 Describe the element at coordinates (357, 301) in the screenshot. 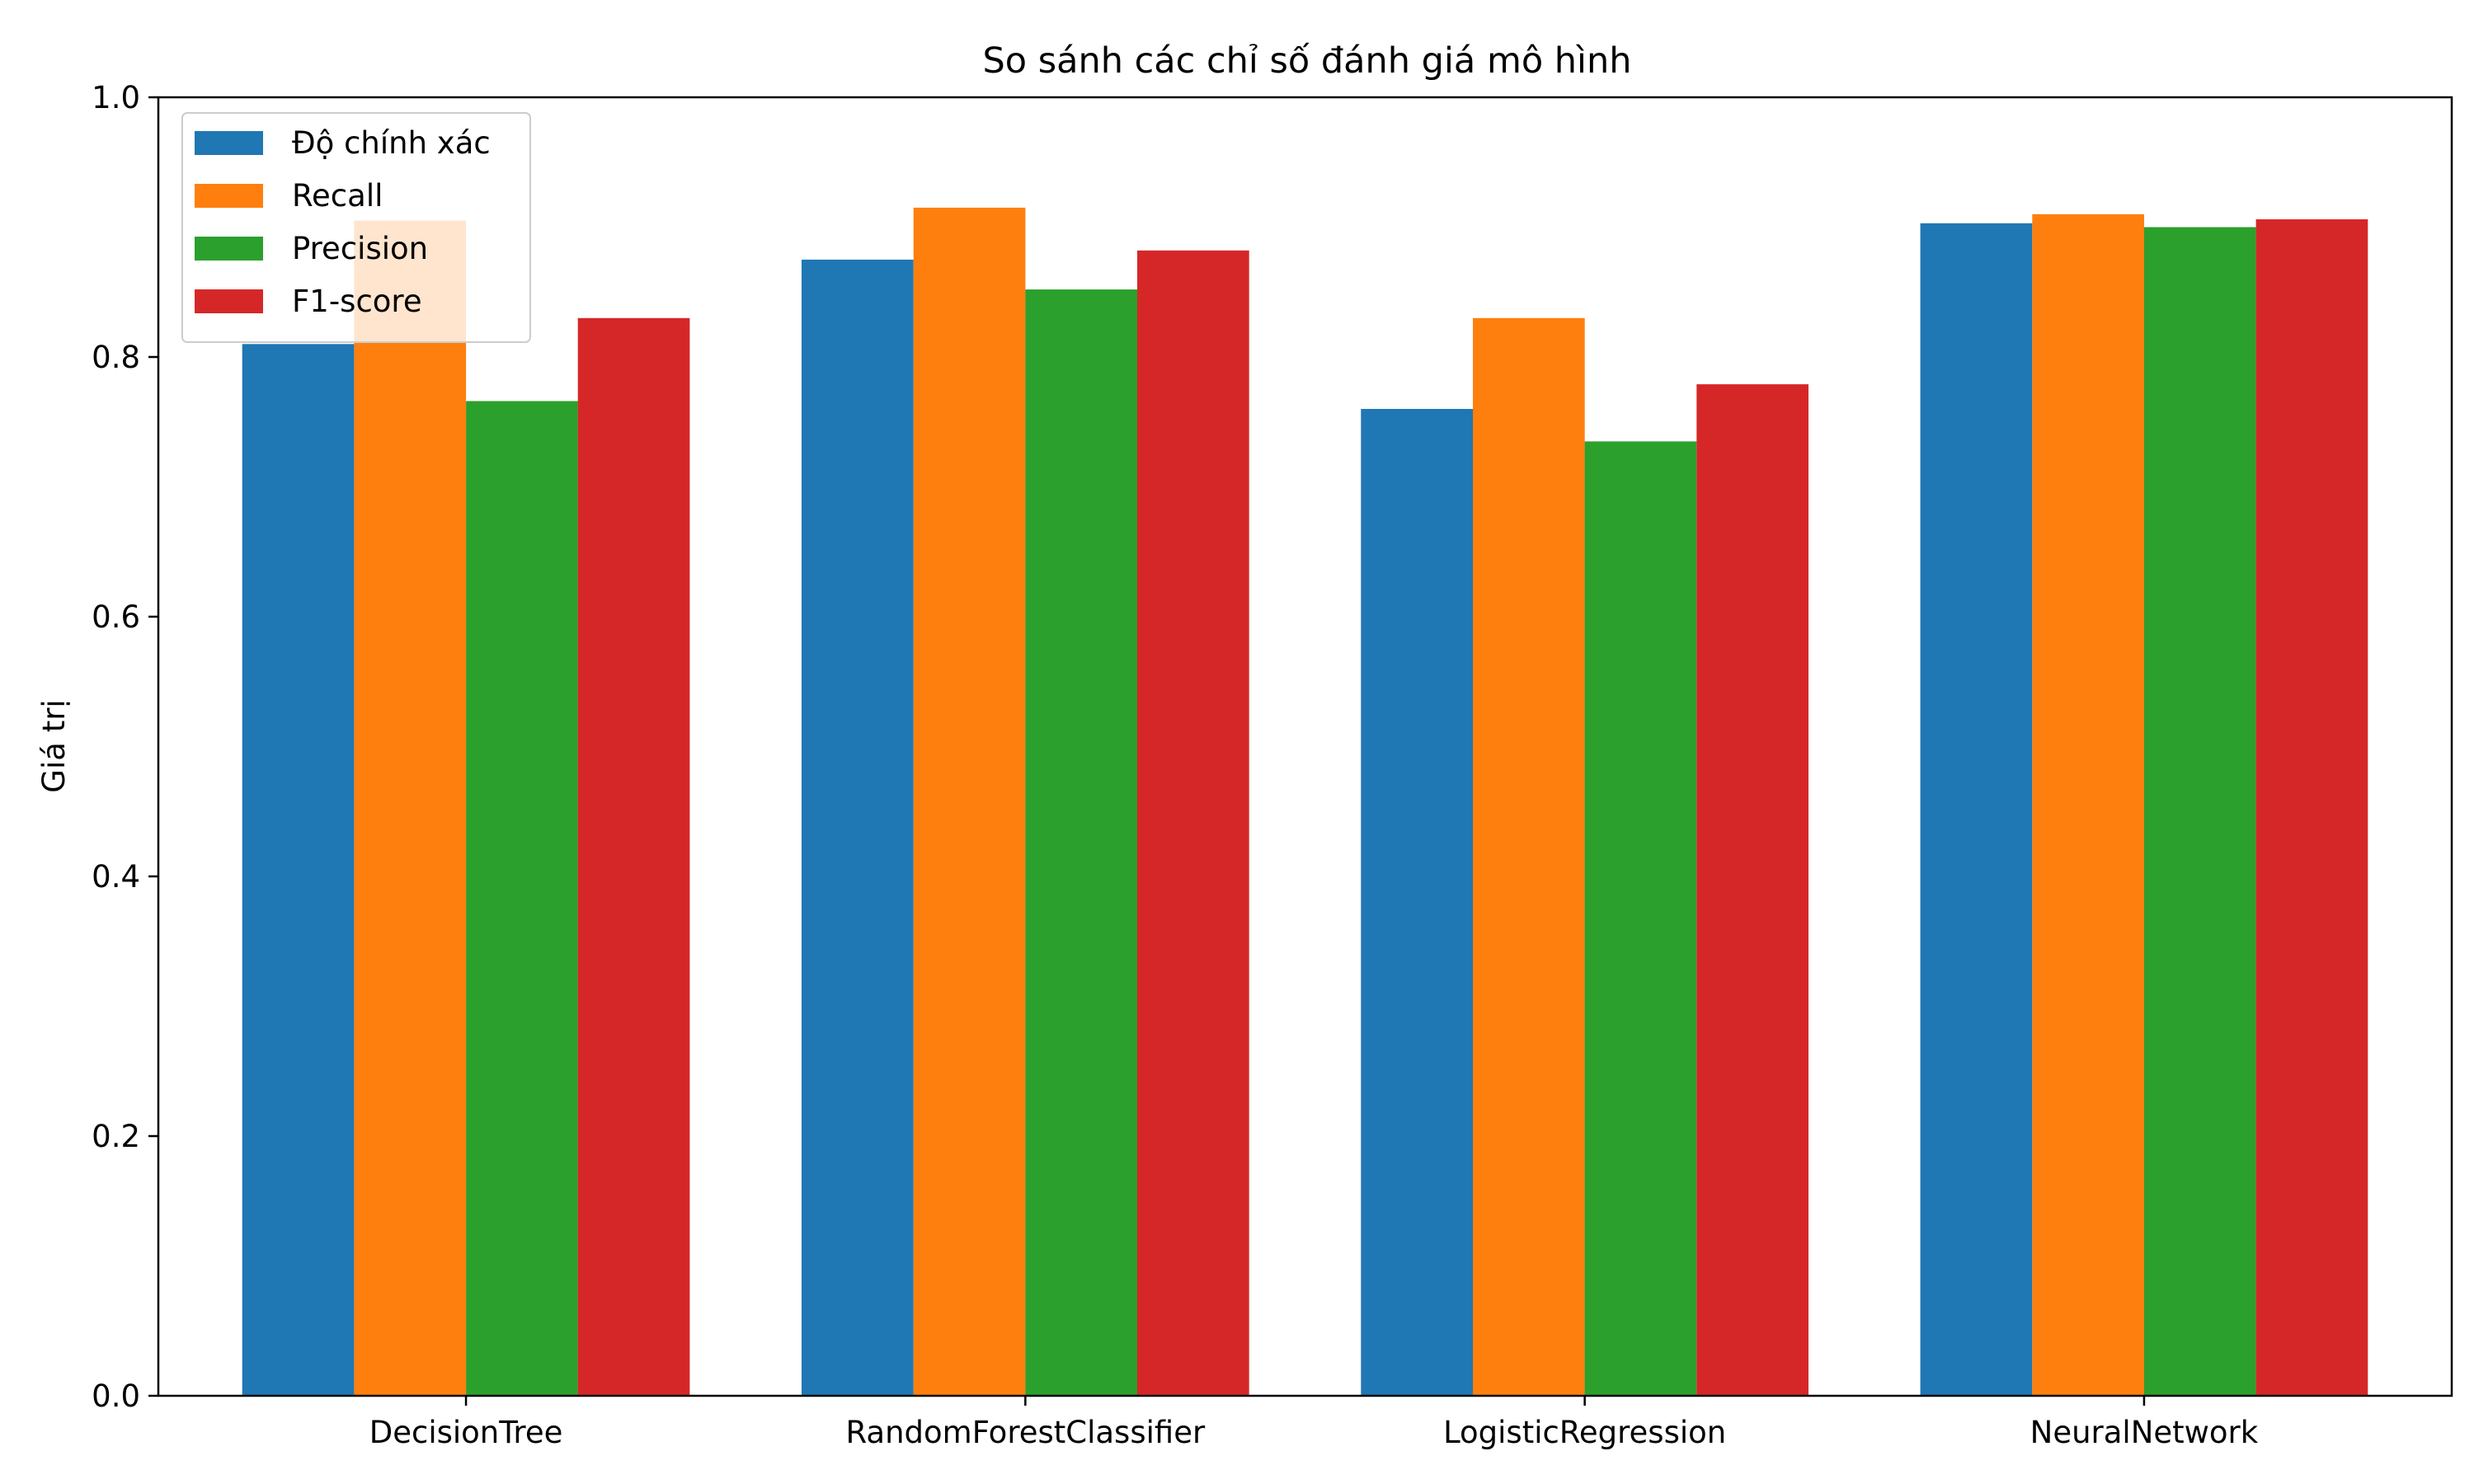

I see `legend-label: F1-score` at that location.